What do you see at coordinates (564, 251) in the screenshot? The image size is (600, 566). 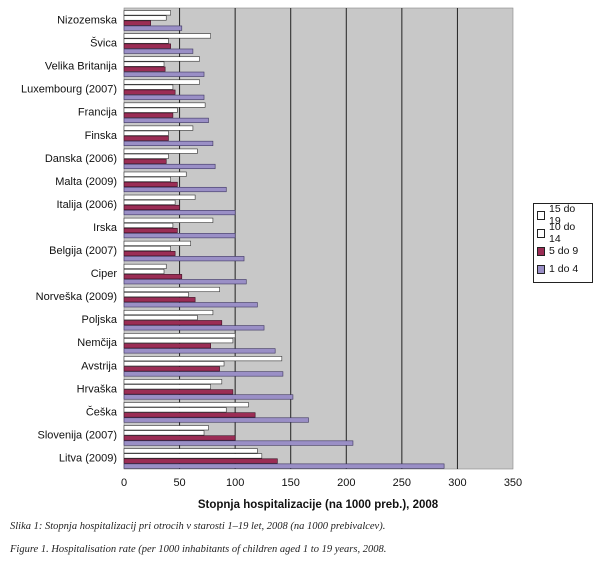 I see `legend-label: 5 do 9` at bounding box center [564, 251].